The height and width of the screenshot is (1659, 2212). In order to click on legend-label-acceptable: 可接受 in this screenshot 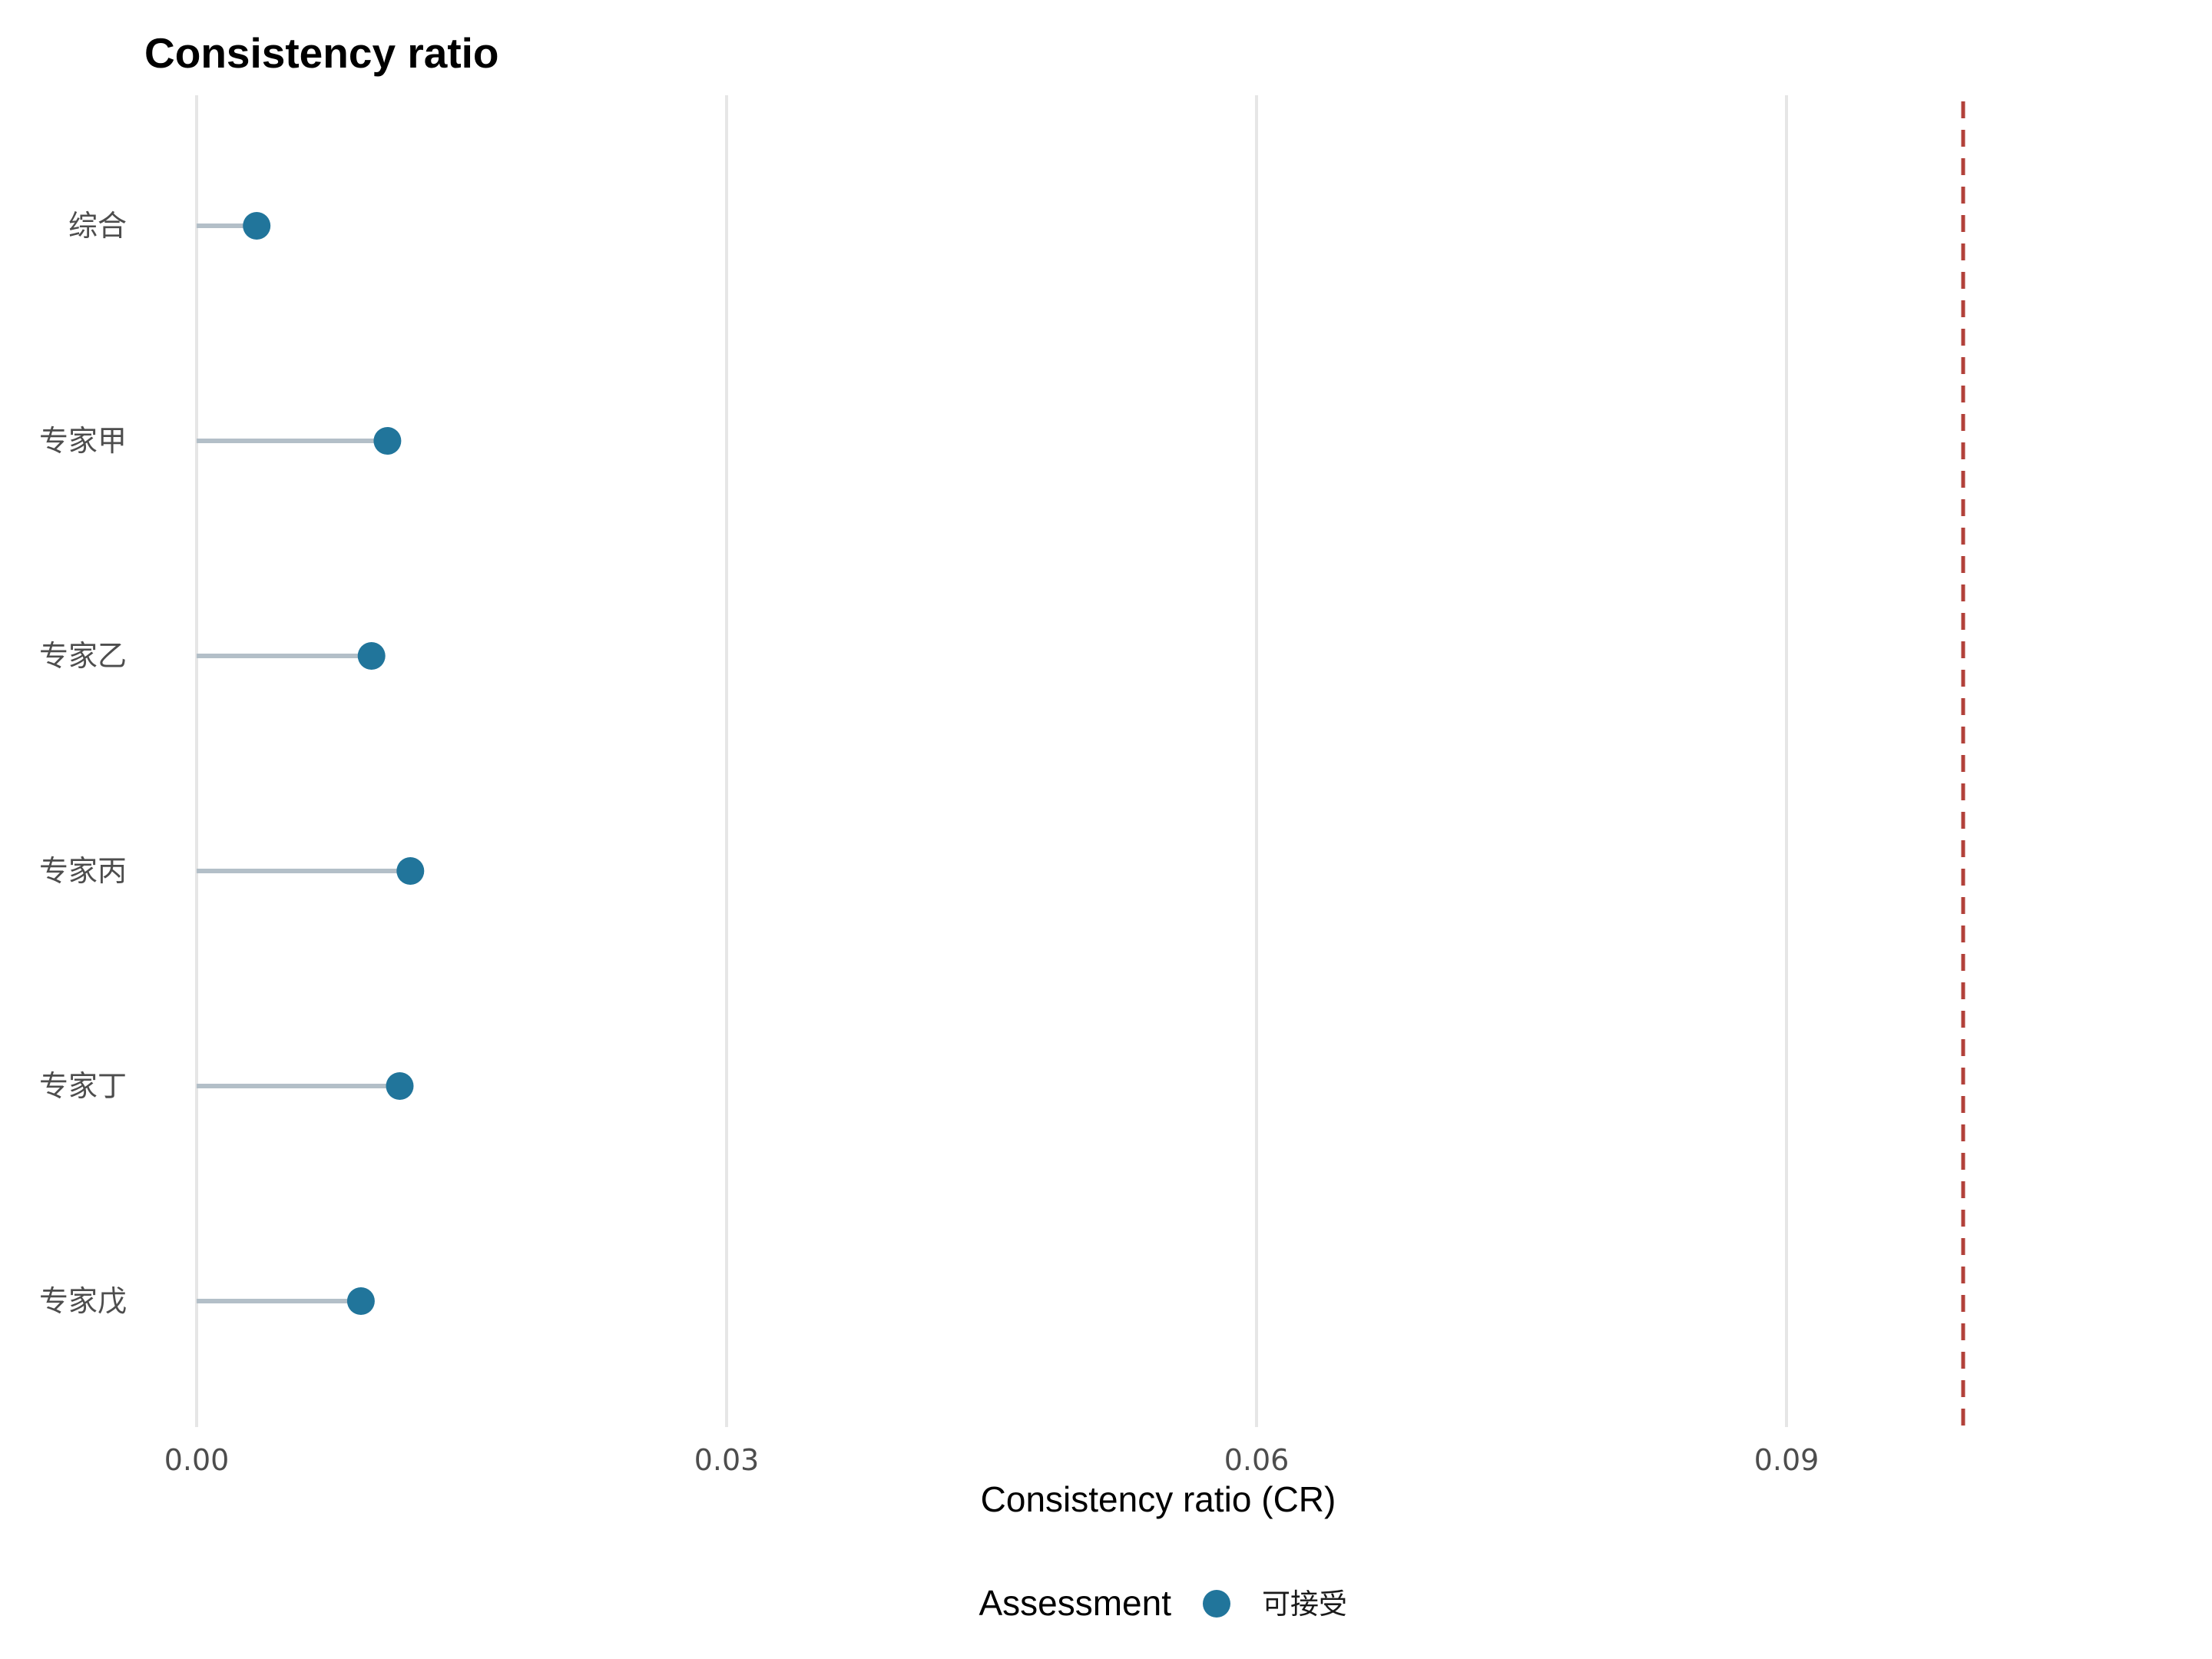, I will do `click(1305, 1604)`.